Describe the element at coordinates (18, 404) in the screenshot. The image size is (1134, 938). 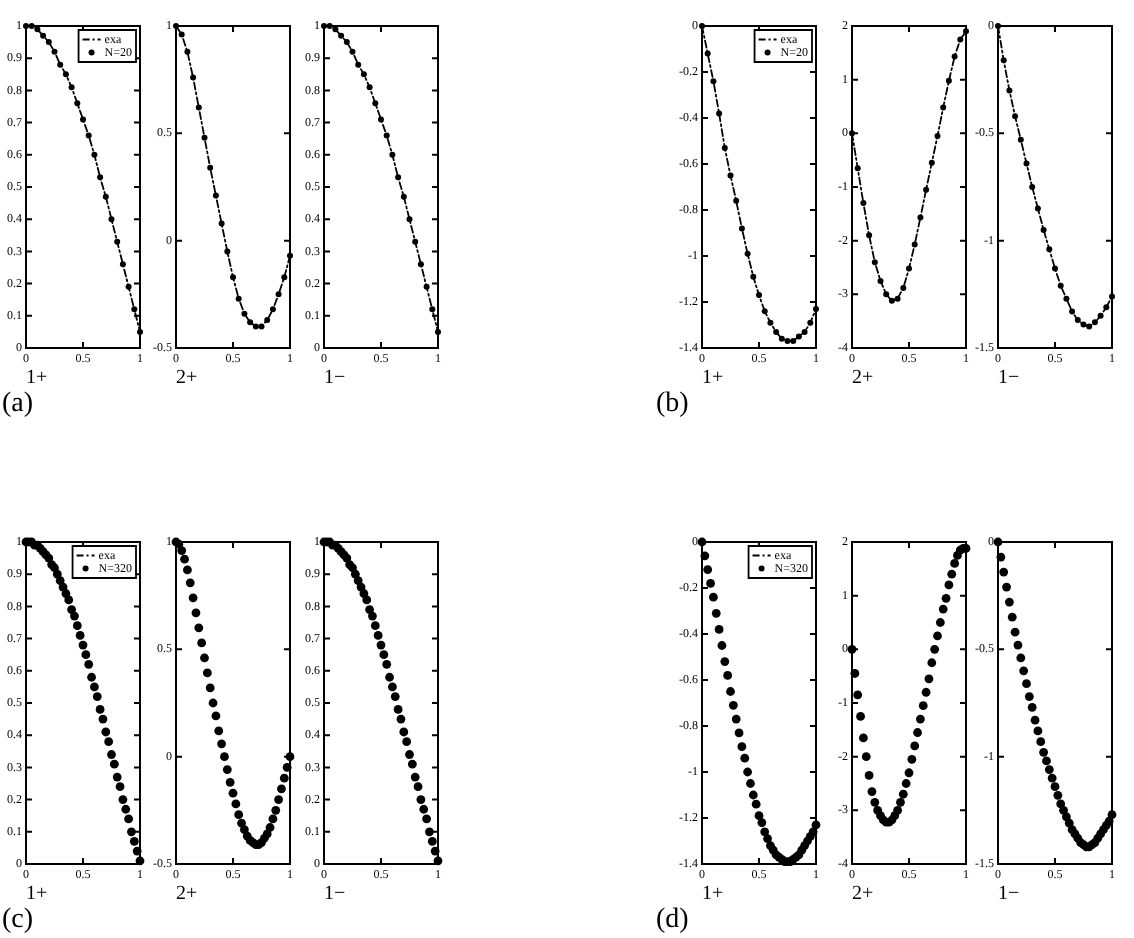
I see `text: (a)` at that location.